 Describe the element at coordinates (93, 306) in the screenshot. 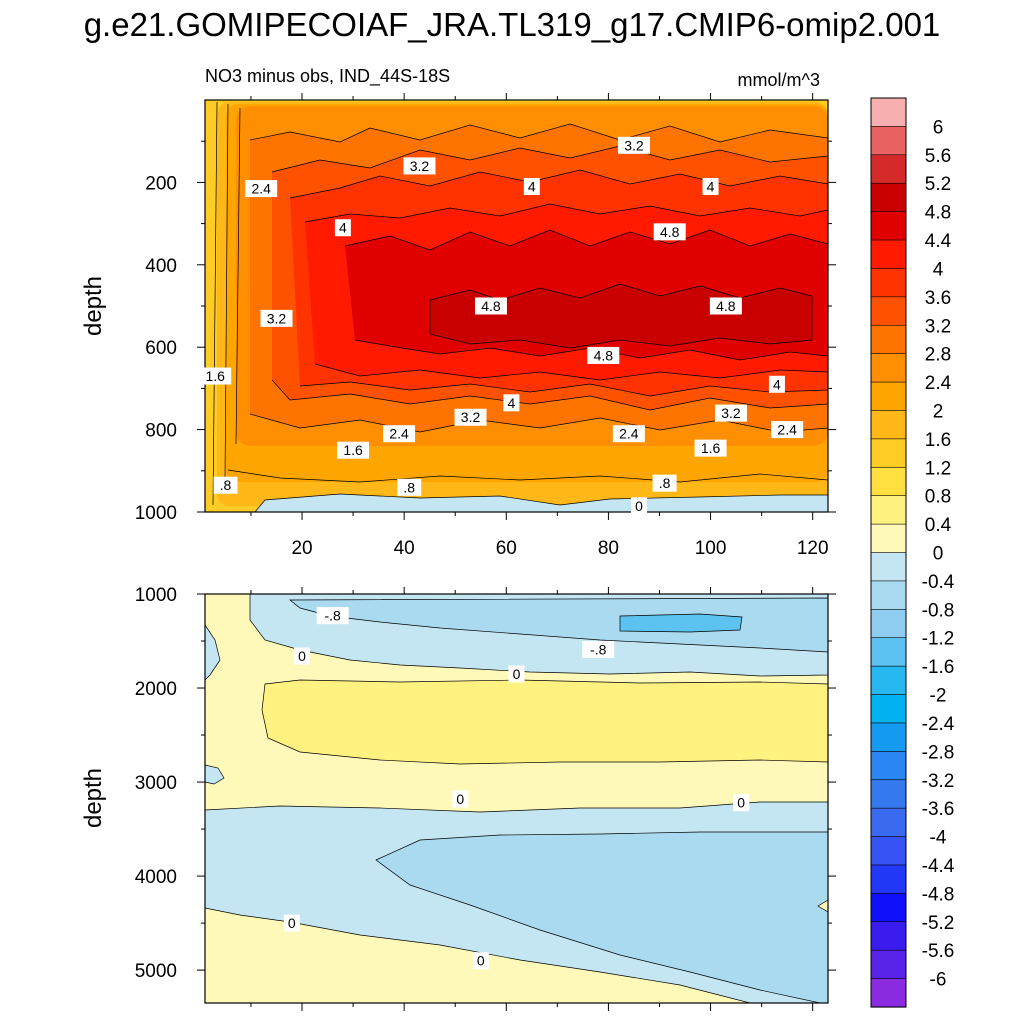

I see `upper-y-axis-title: depth` at that location.